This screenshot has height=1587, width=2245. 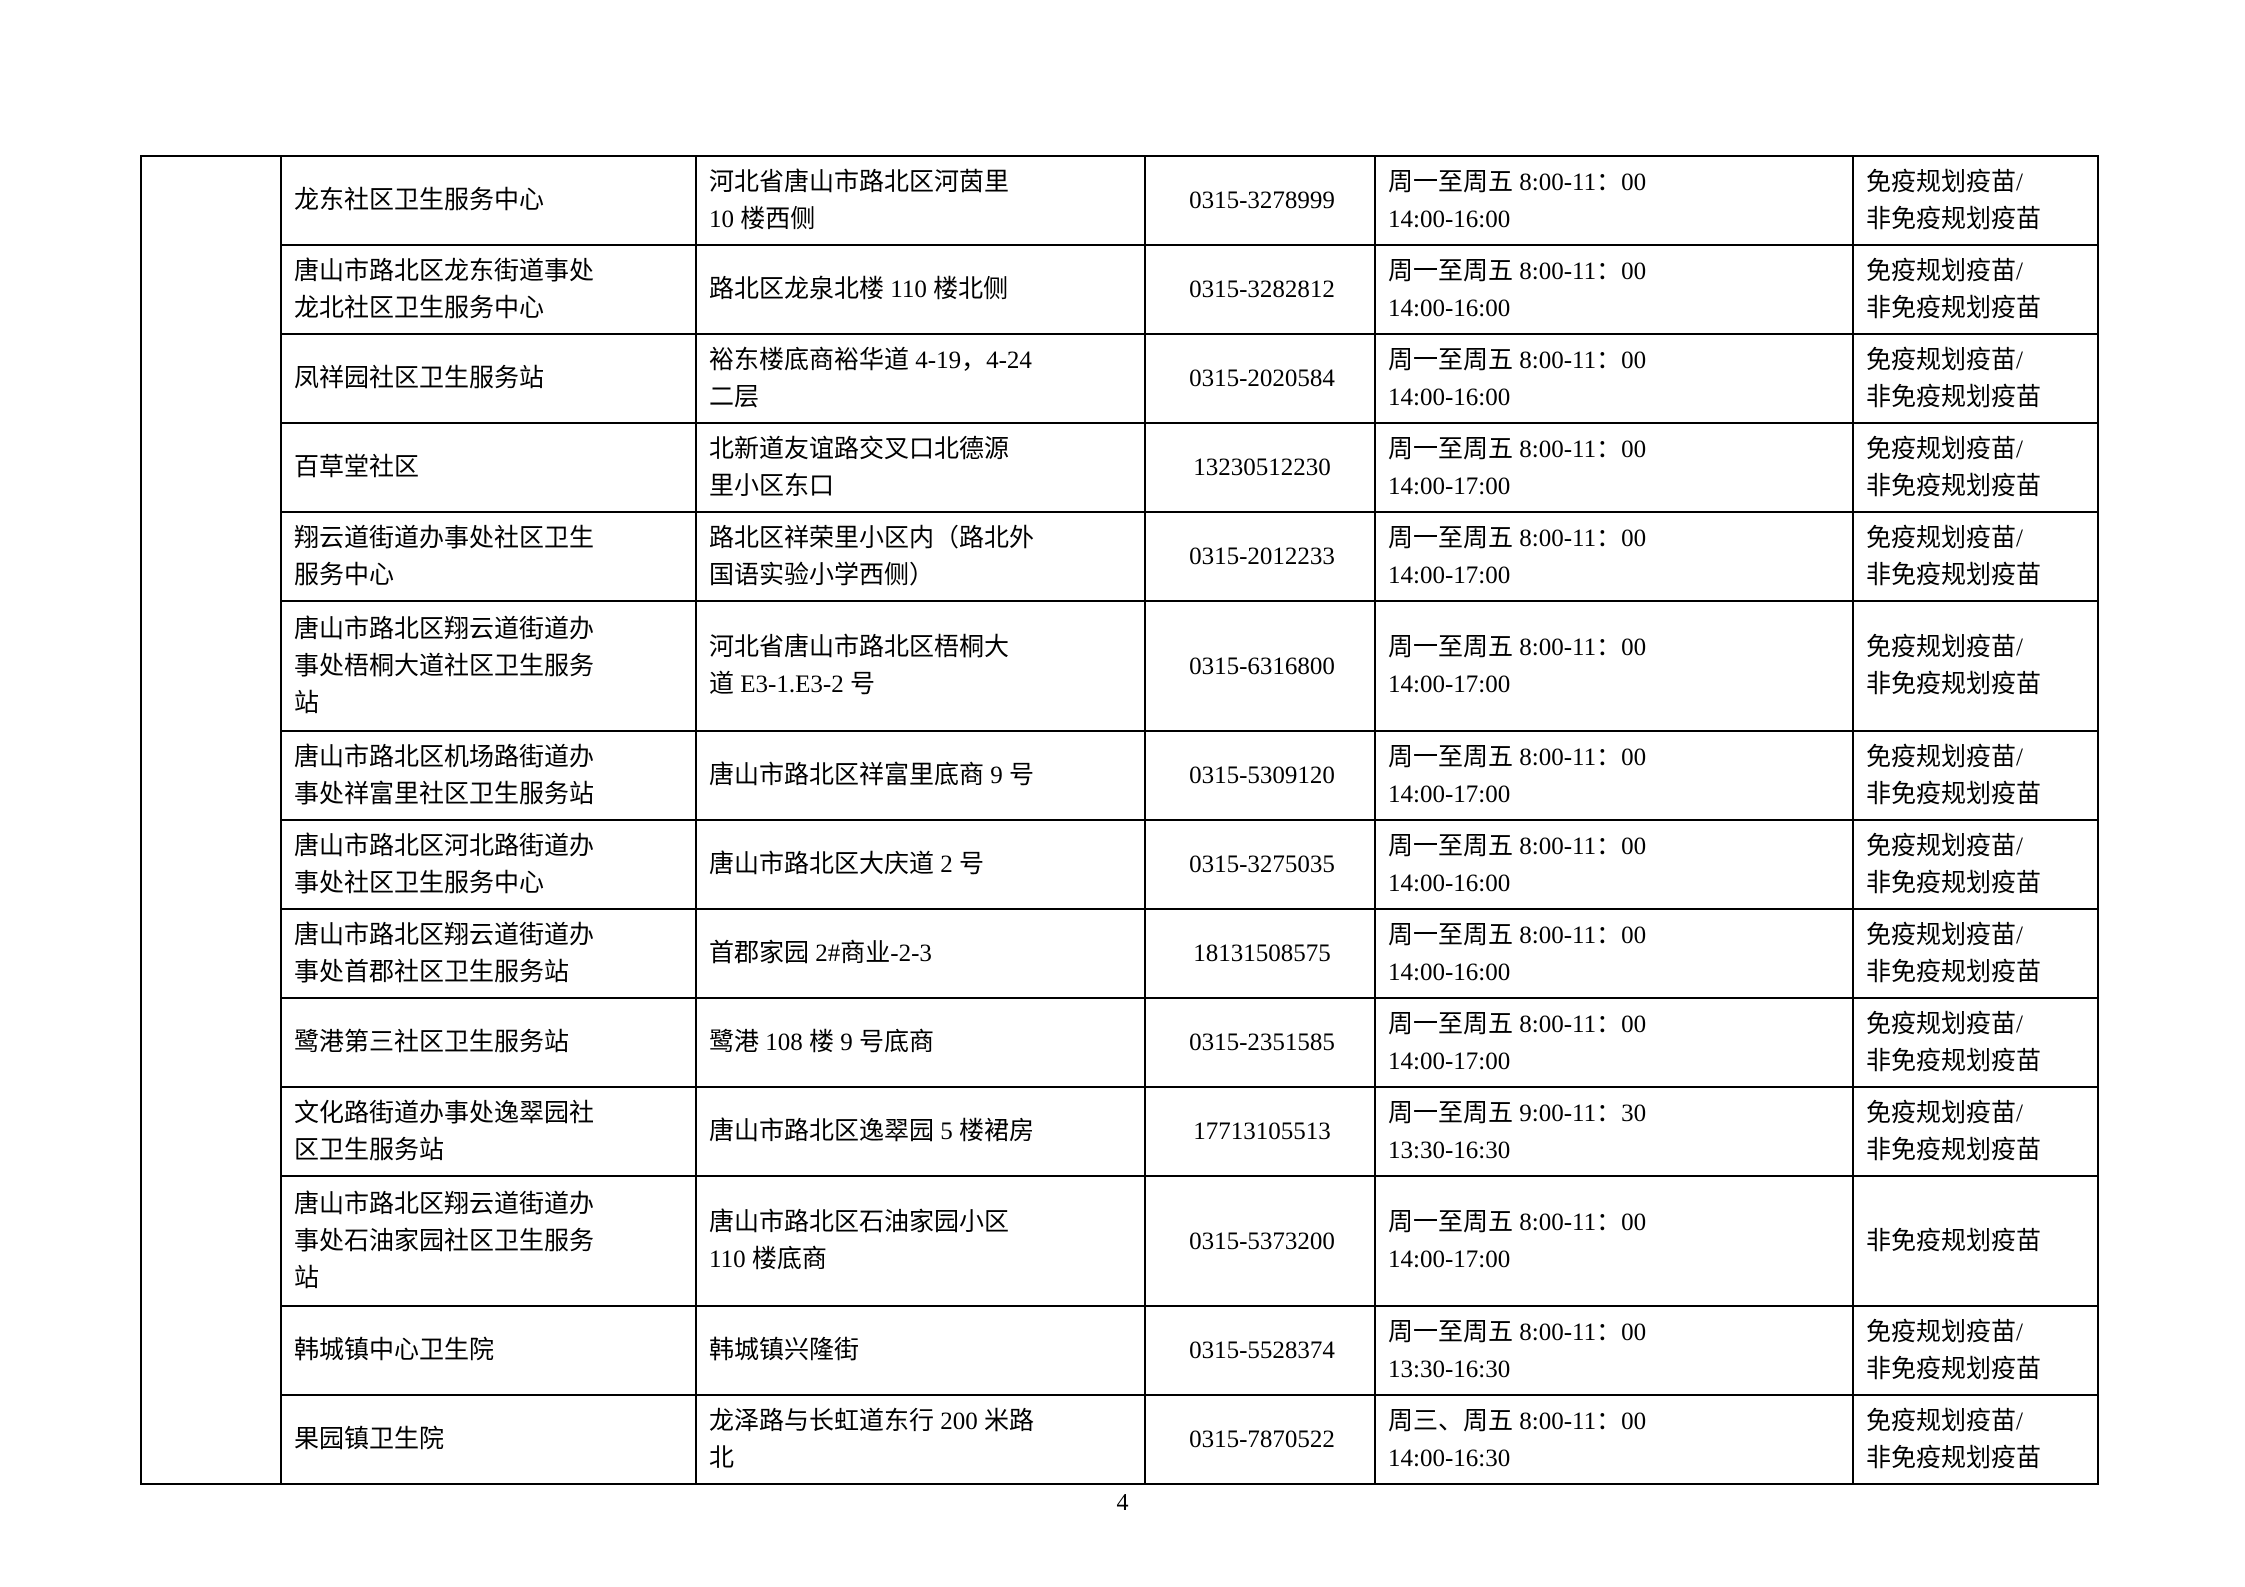 What do you see at coordinates (1260, 467) in the screenshot?
I see `phone-cell: 13230512230` at bounding box center [1260, 467].